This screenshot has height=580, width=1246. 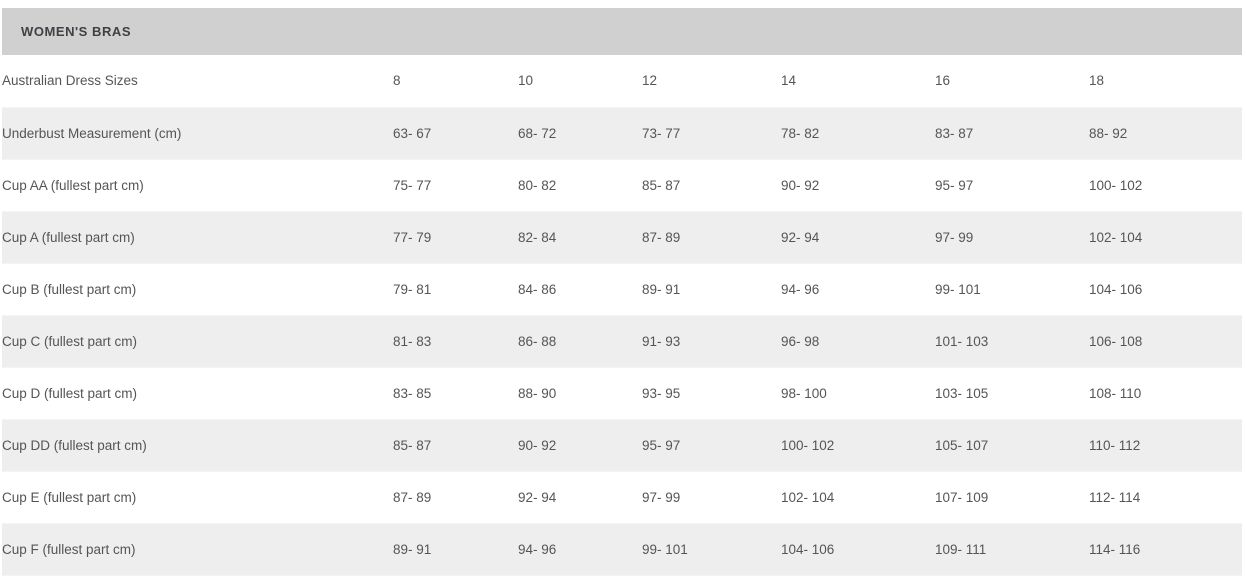 What do you see at coordinates (858, 393) in the screenshot?
I see `measurement-cell: 98- 100` at bounding box center [858, 393].